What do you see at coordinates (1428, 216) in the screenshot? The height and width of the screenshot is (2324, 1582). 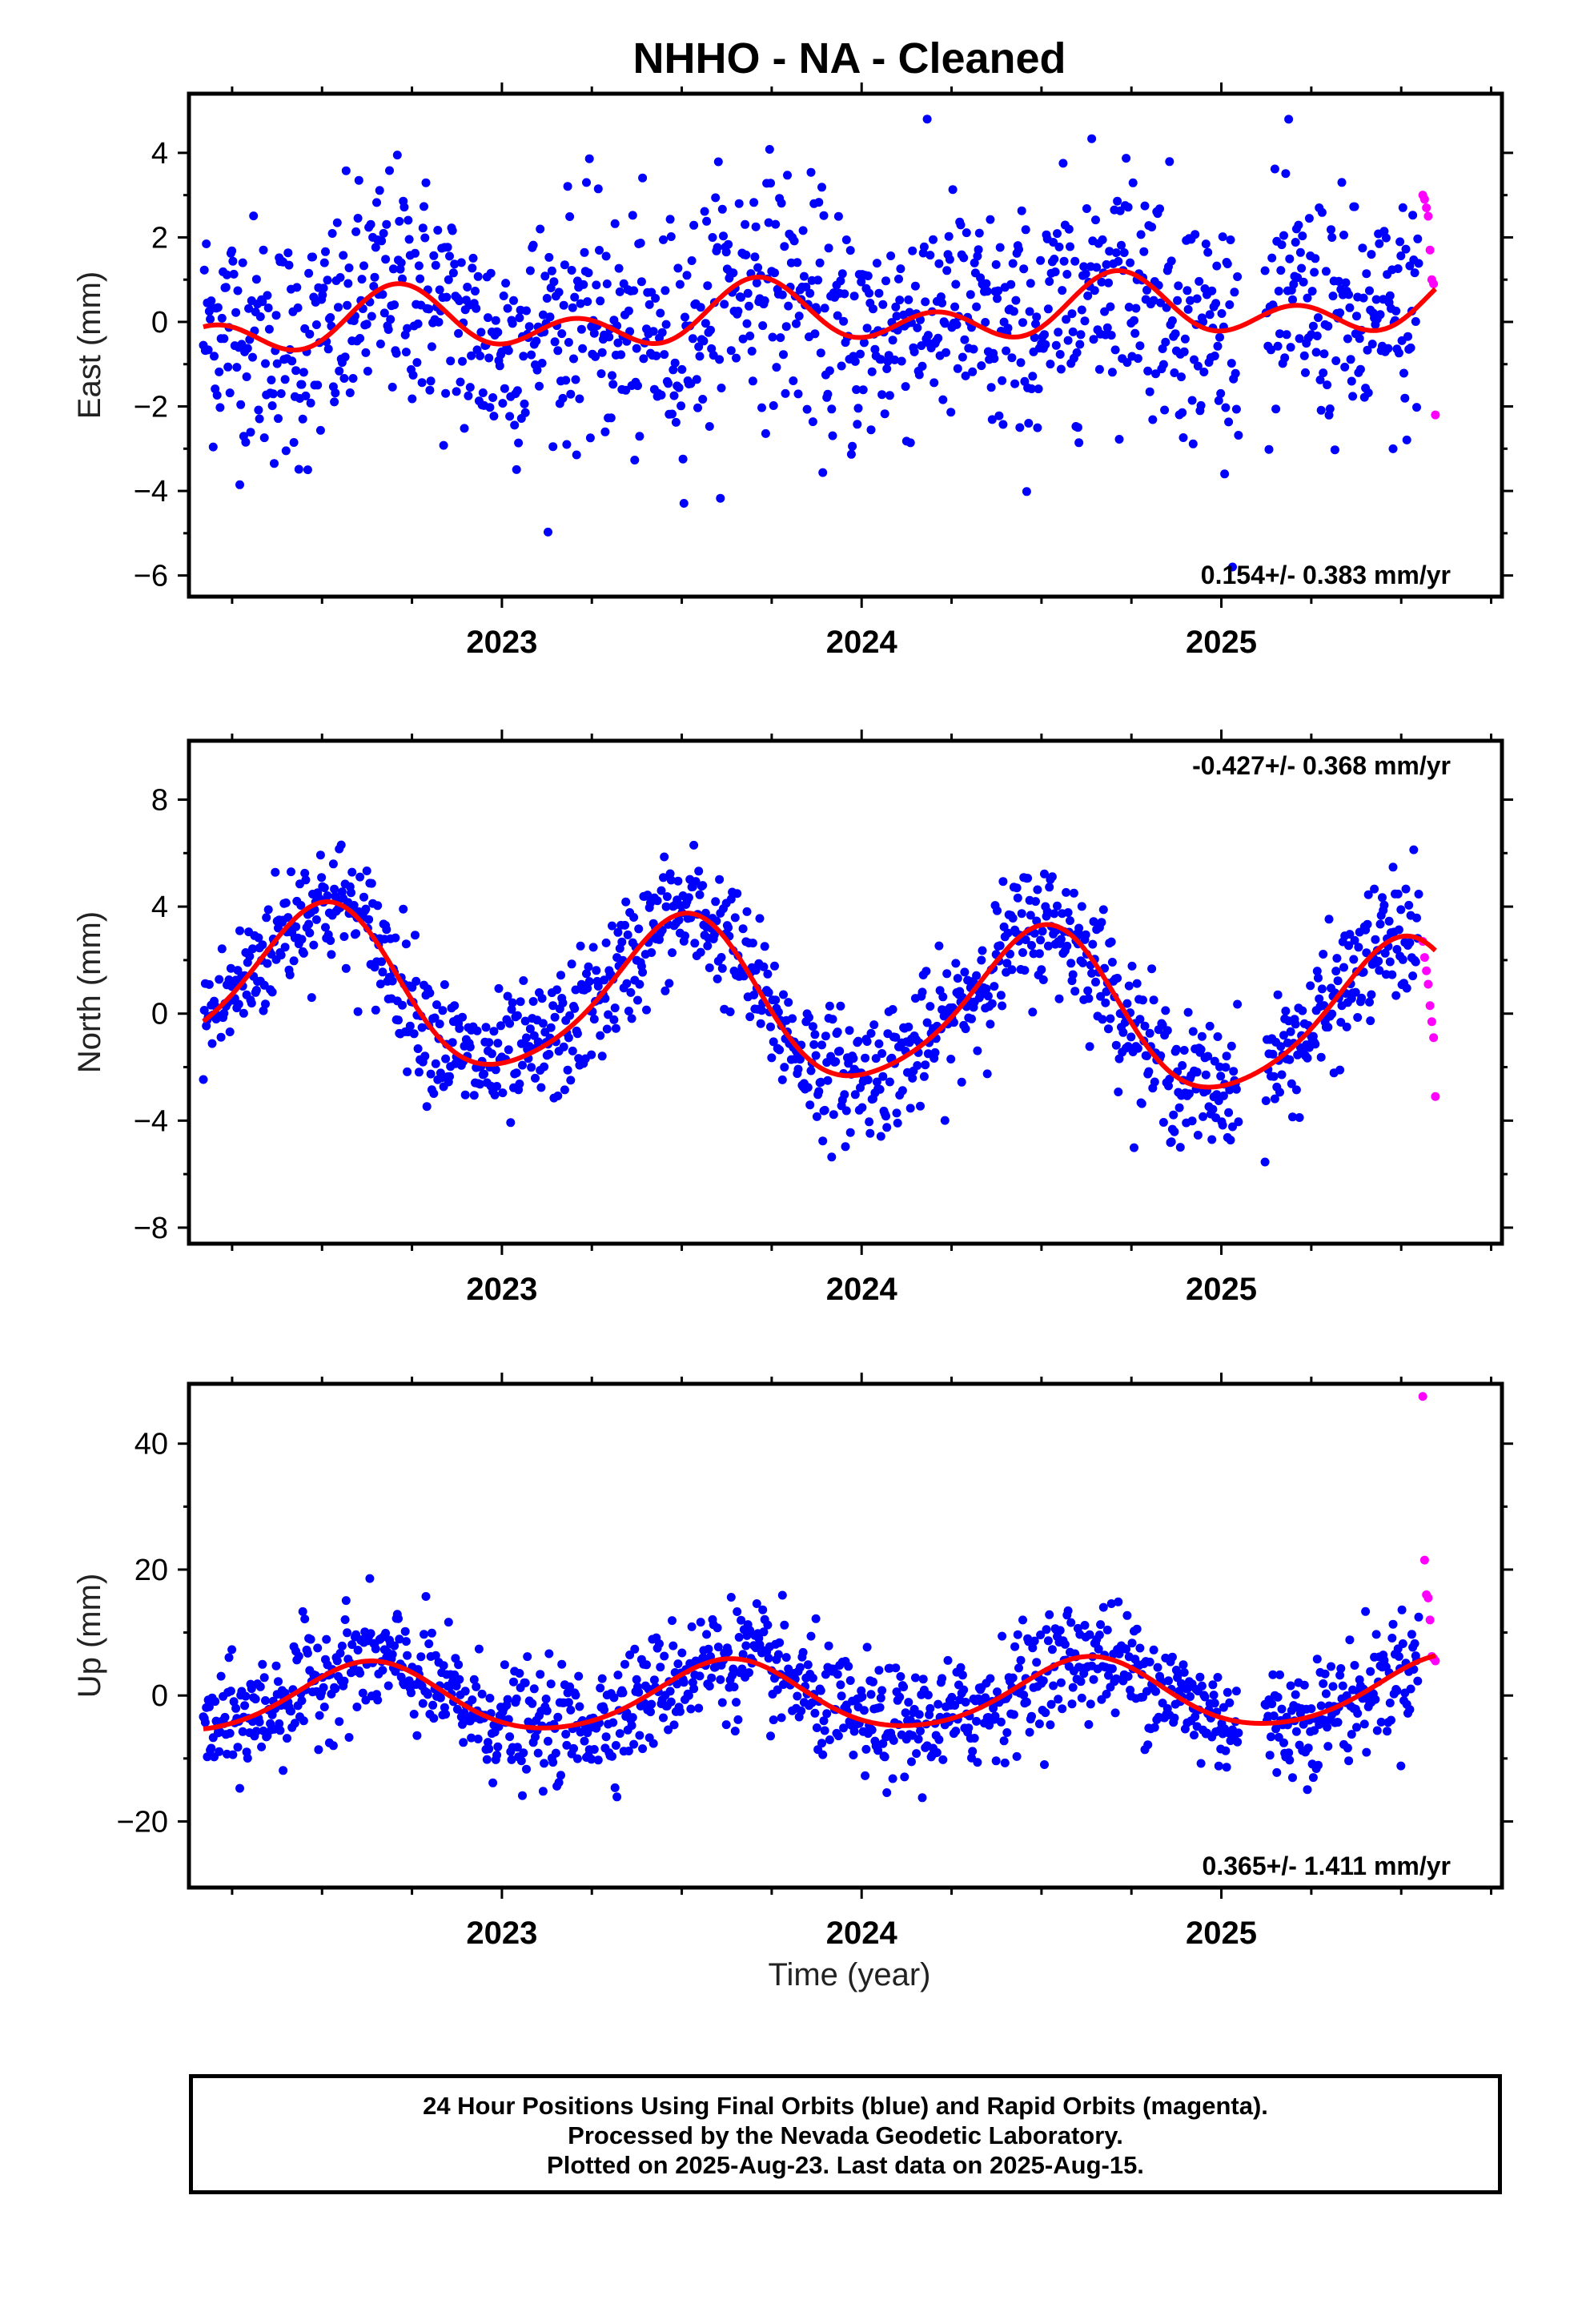 I see `east-rapid-point` at bounding box center [1428, 216].